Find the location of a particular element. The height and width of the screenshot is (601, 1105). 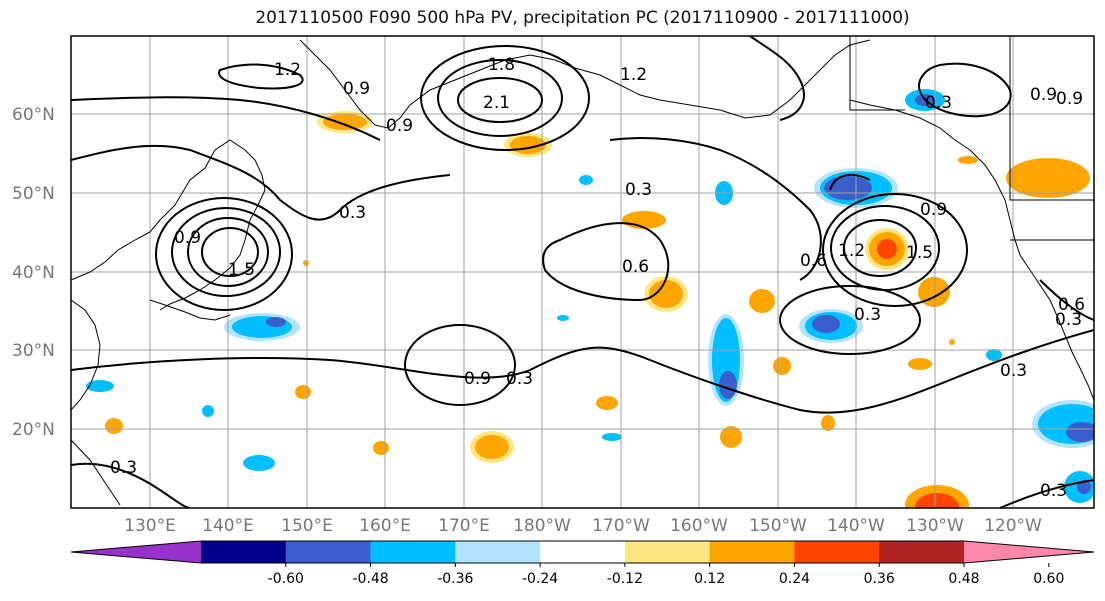

lat-label-30n: 30°N is located at coordinates (33, 351).